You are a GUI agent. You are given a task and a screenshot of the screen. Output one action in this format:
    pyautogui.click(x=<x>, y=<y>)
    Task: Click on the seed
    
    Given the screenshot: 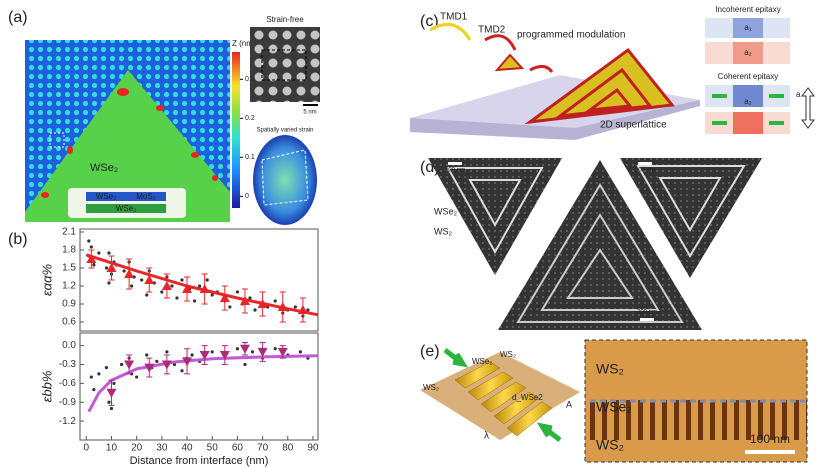 What is the action you would take?
    pyautogui.click(x=509, y=62)
    